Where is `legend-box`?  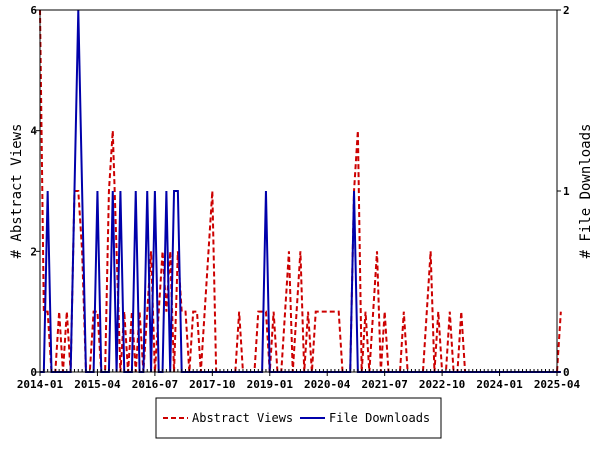
legend-box is located at coordinates (298, 418).